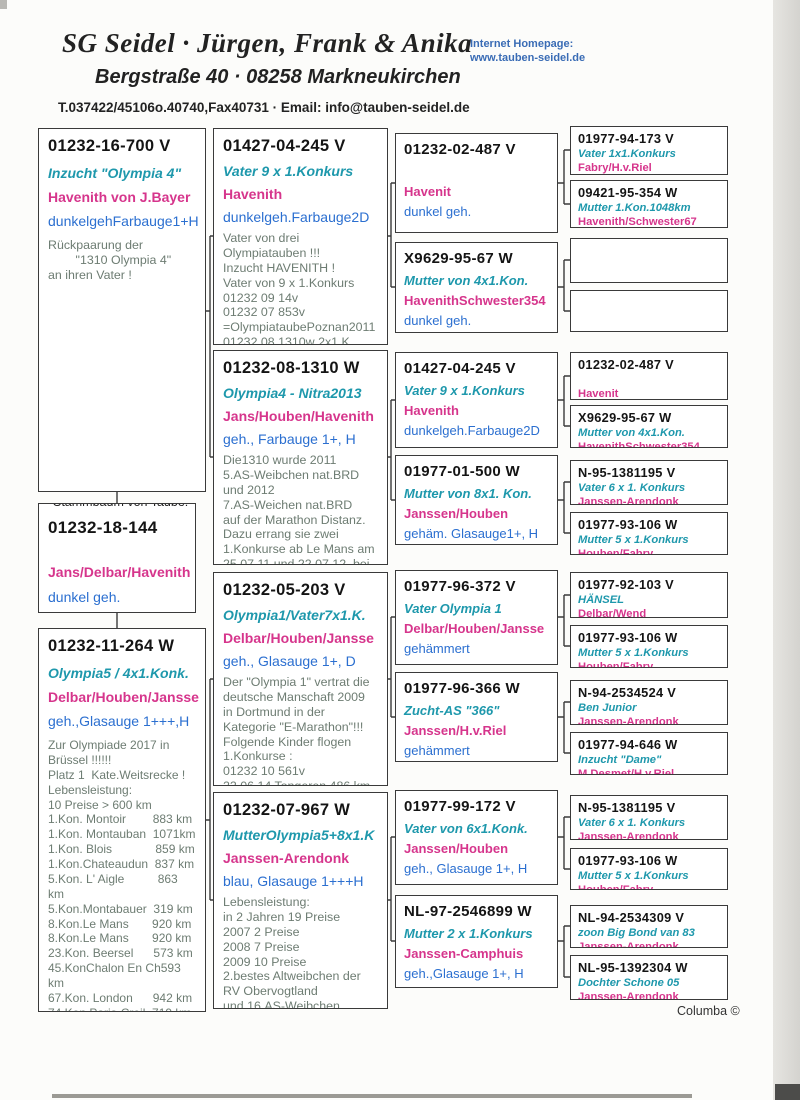 This screenshot has width=800, height=1100. I want to click on ring-number: 01977-93-106 W, so click(628, 860).